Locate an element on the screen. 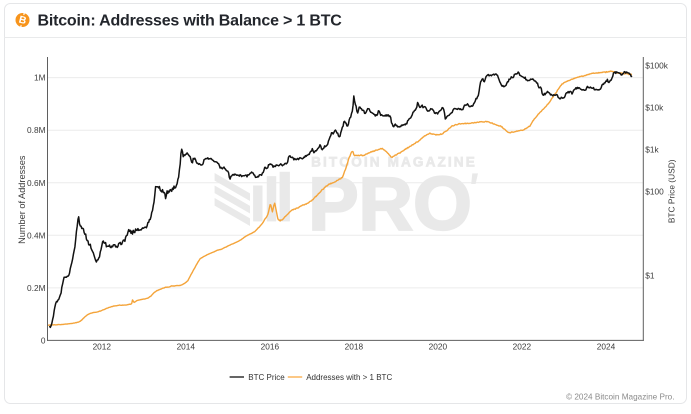 The height and width of the screenshot is (414, 691). svg-text: 0.2M is located at coordinates (36, 288).